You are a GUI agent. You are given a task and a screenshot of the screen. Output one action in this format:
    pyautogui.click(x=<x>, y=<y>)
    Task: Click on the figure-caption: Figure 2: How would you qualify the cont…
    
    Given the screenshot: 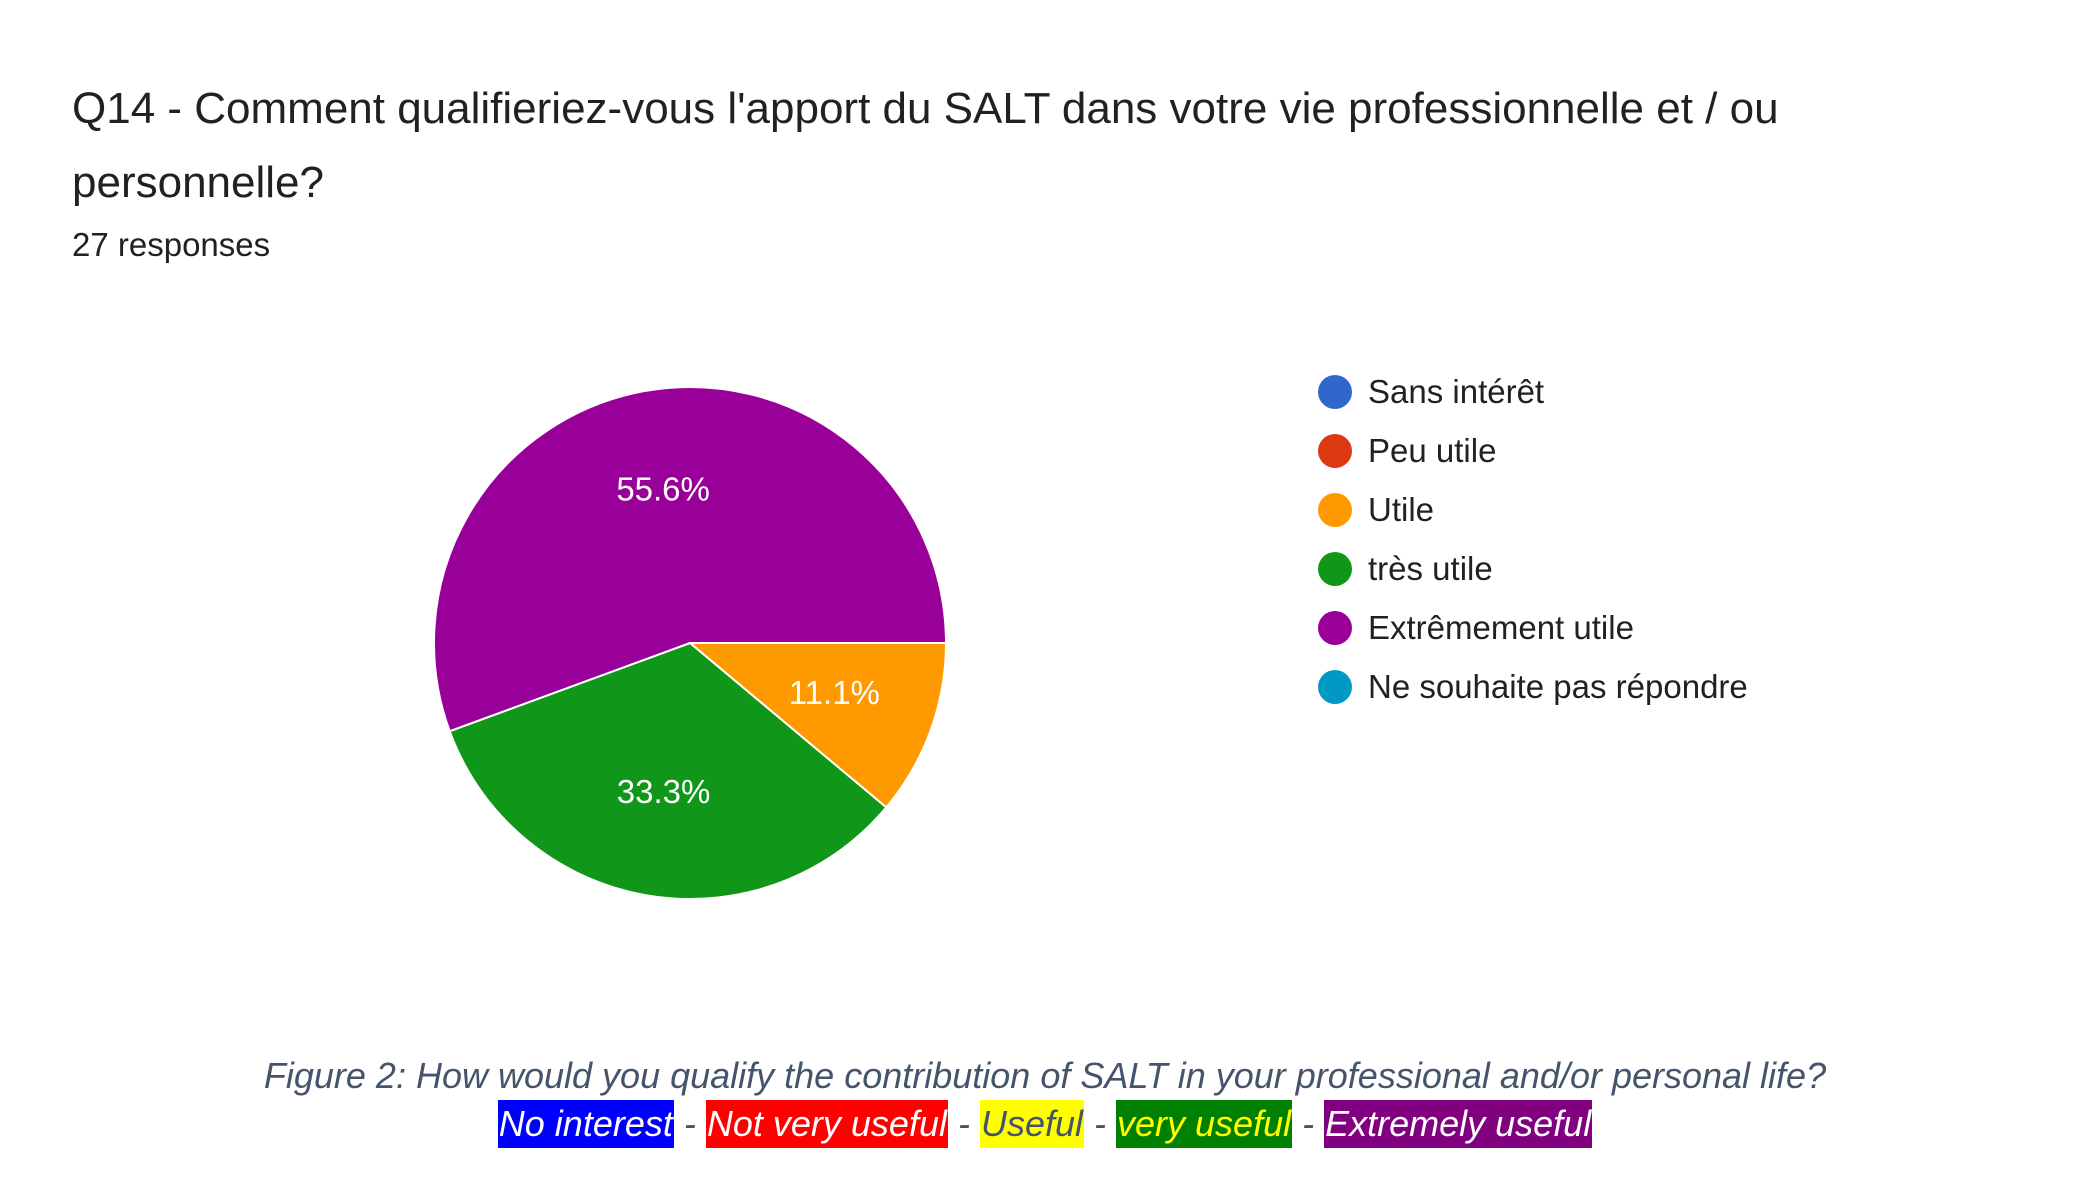 What is the action you would take?
    pyautogui.click(x=1045, y=1075)
    